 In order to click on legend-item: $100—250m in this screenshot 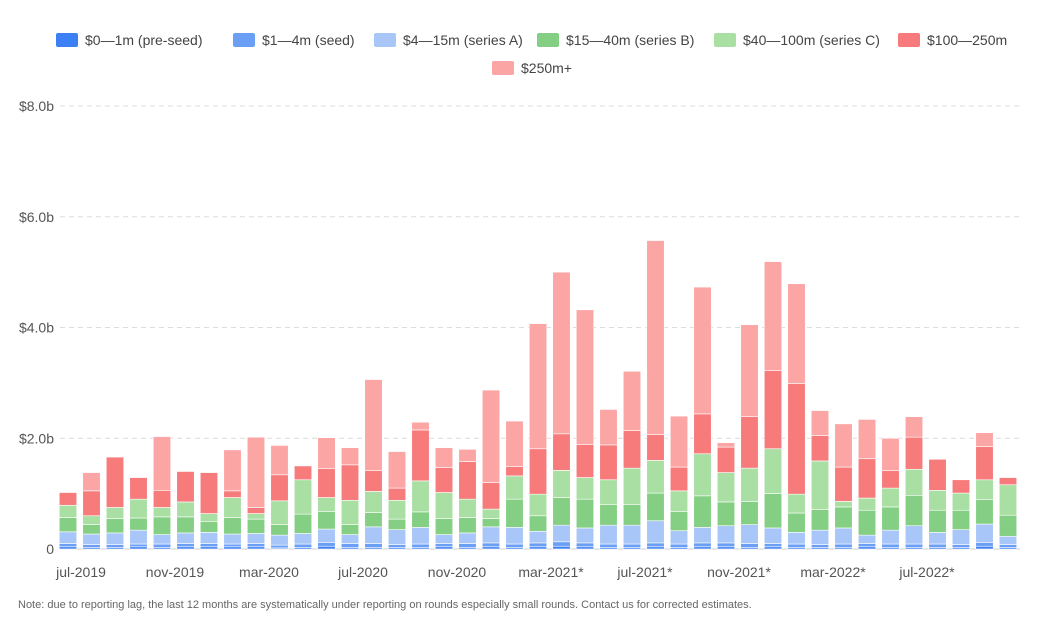, I will do `click(952, 40)`.